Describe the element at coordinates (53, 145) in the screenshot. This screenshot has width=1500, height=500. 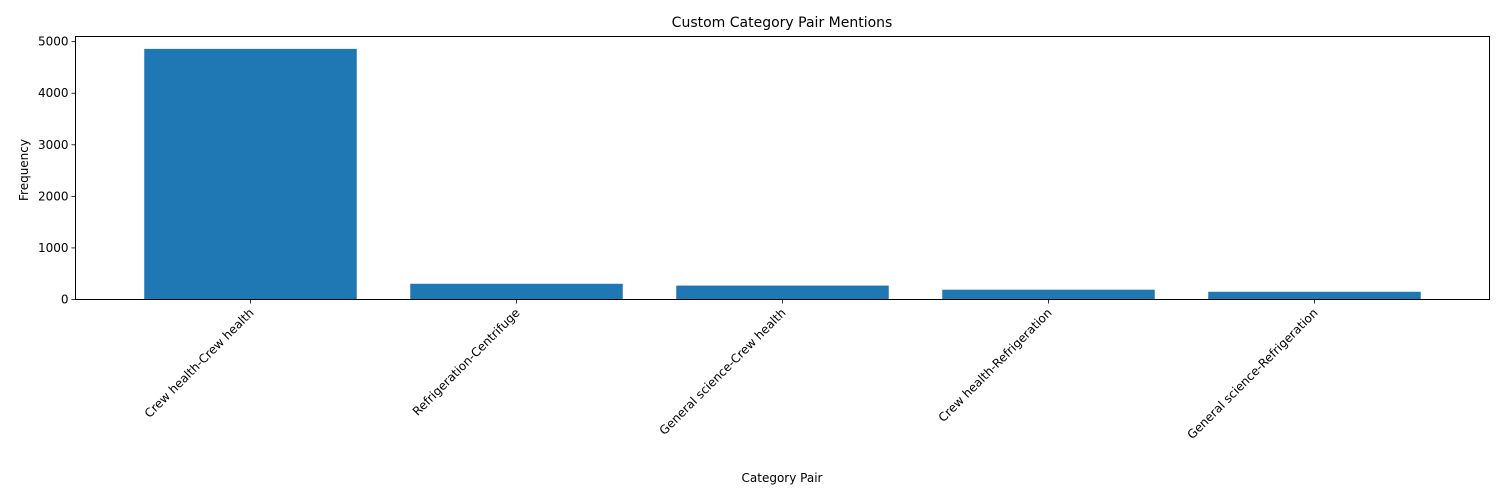
I see `y-tick-label: 3000` at that location.